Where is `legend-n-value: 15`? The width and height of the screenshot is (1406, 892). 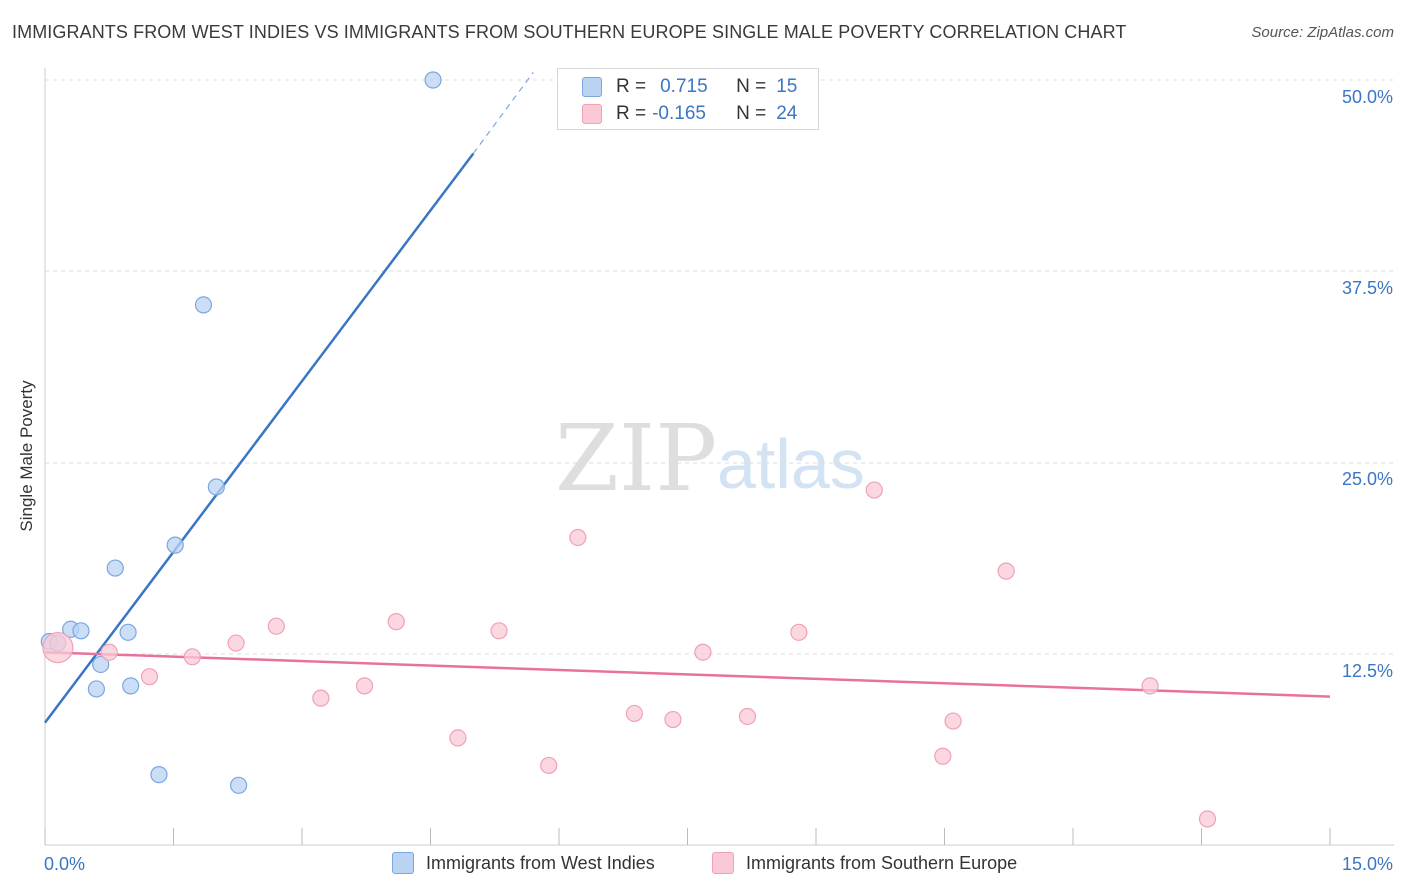 legend-n-value: 15 is located at coordinates (787, 86).